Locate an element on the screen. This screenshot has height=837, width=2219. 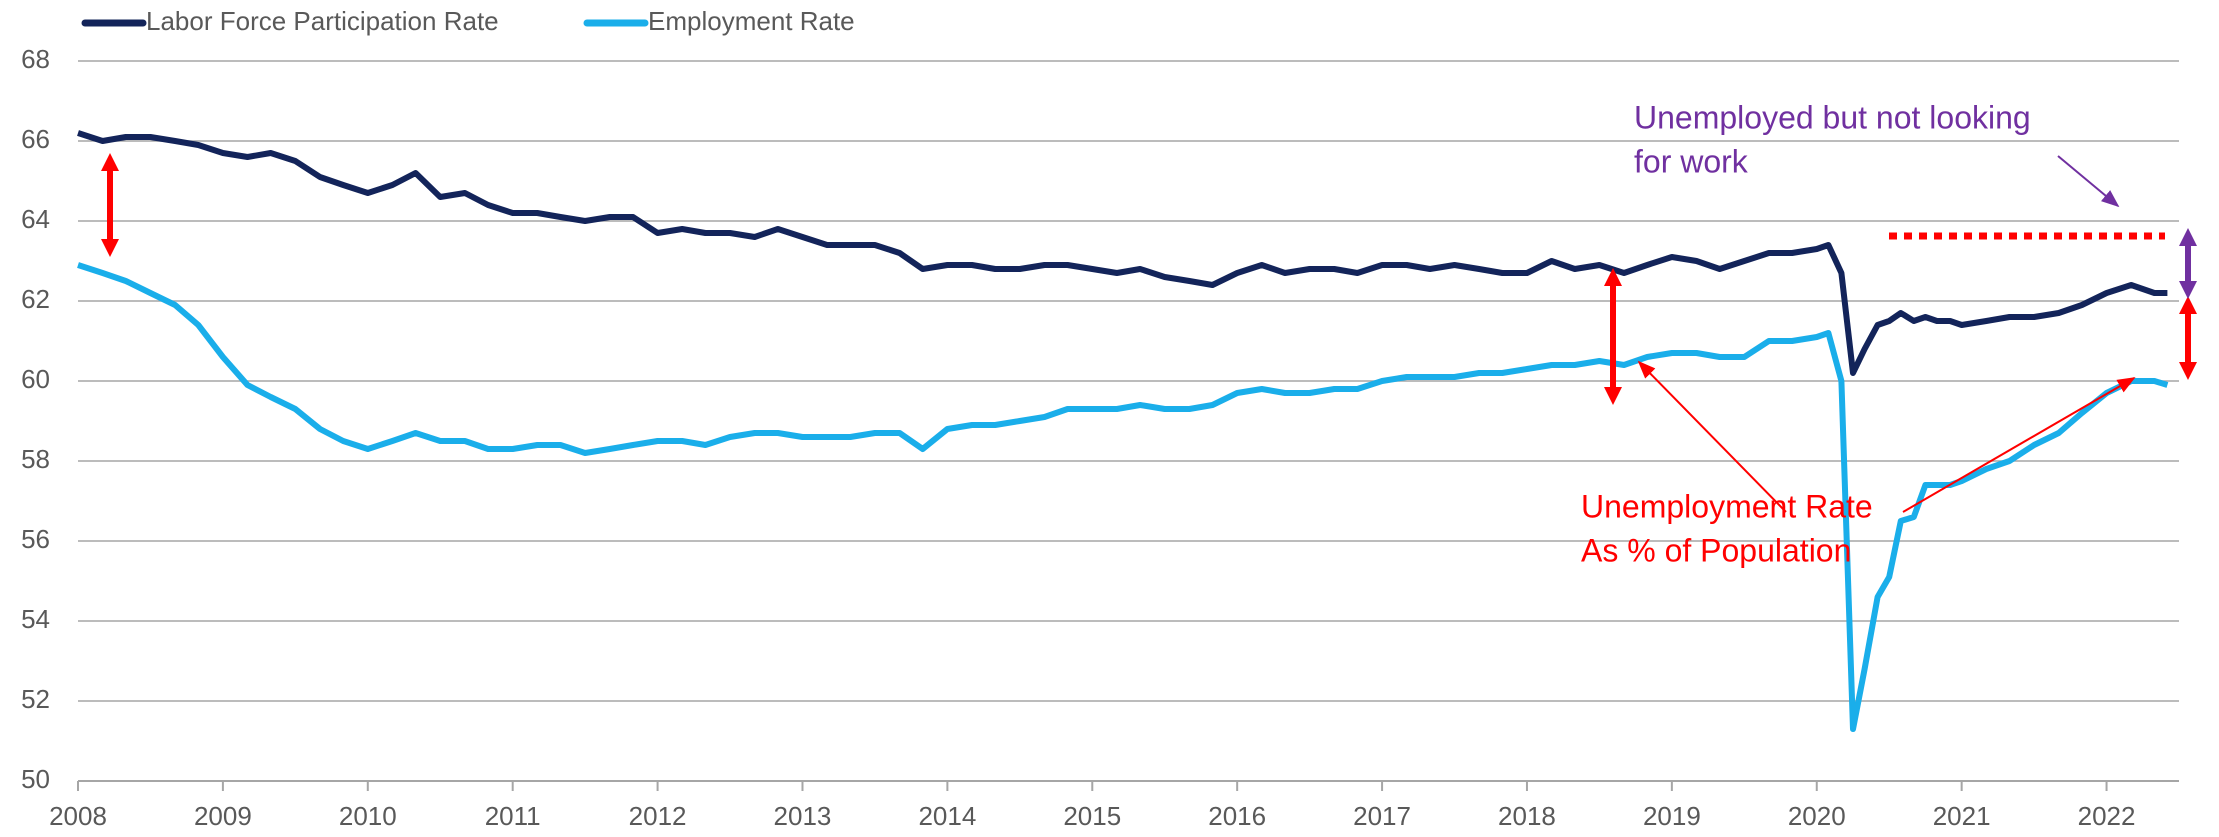
x-tick-label: 2017 is located at coordinates (1382, 816).